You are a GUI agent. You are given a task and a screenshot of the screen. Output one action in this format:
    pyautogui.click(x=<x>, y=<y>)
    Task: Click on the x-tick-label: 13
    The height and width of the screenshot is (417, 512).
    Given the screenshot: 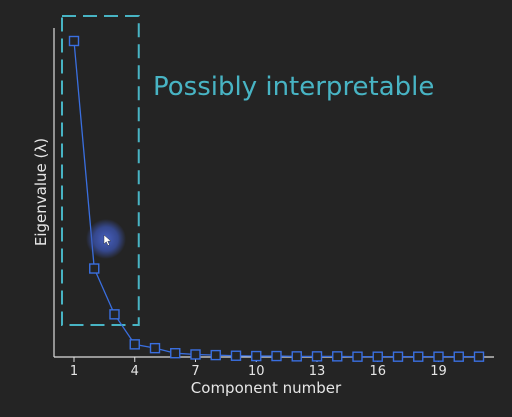 What is the action you would take?
    pyautogui.click(x=317, y=371)
    